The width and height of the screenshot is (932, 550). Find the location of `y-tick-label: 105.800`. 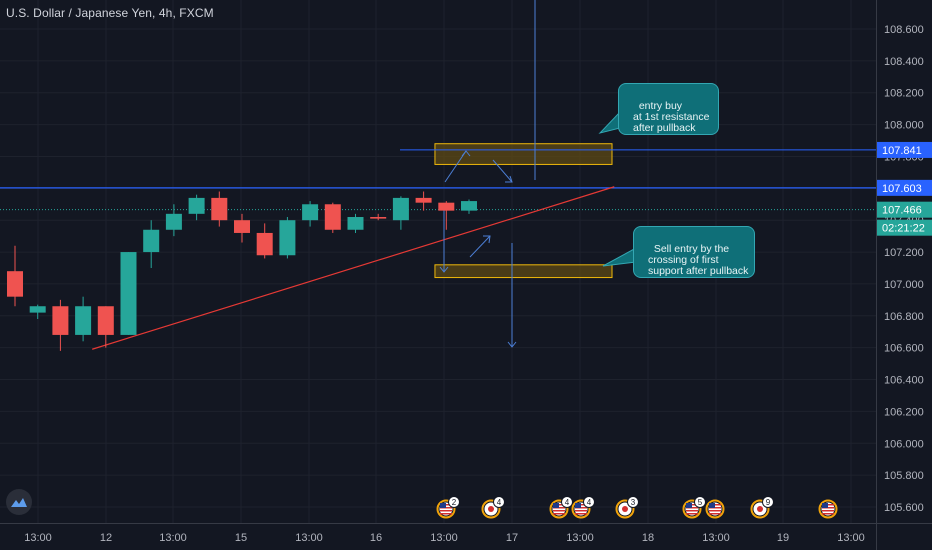

y-tick-label: 105.800 is located at coordinates (904, 476).